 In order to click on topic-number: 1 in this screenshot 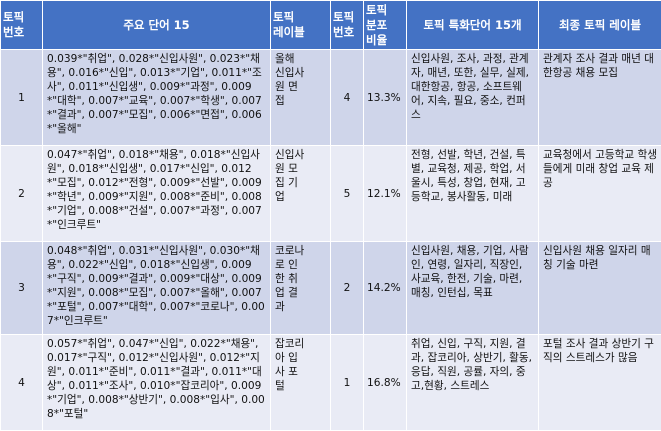, I will do `click(22, 98)`.